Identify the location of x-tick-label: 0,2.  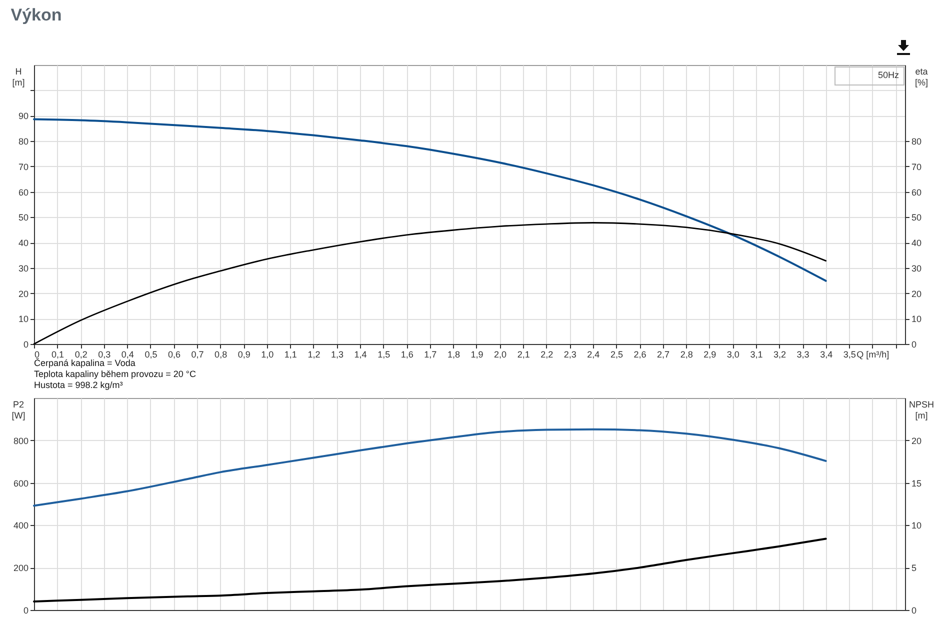
(81, 355).